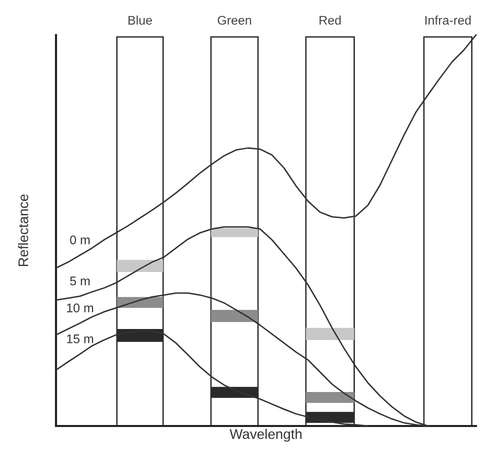  Describe the element at coordinates (266, 435) in the screenshot. I see `x-axis-title: Wavelength` at that location.